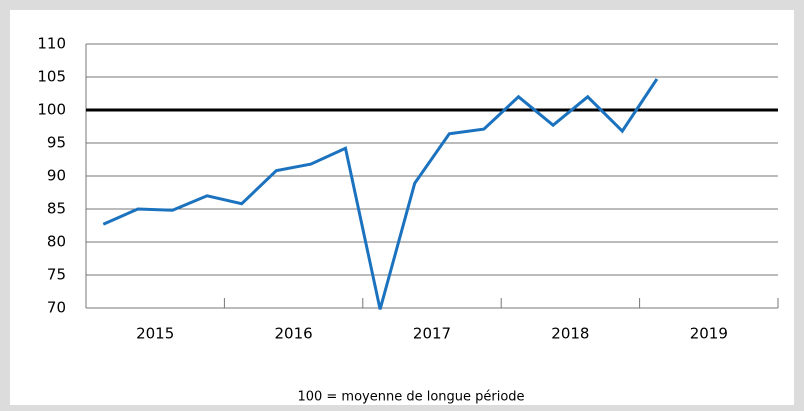 This screenshot has height=411, width=804. What do you see at coordinates (432, 334) in the screenshot?
I see `x-tick-label: 2017` at bounding box center [432, 334].